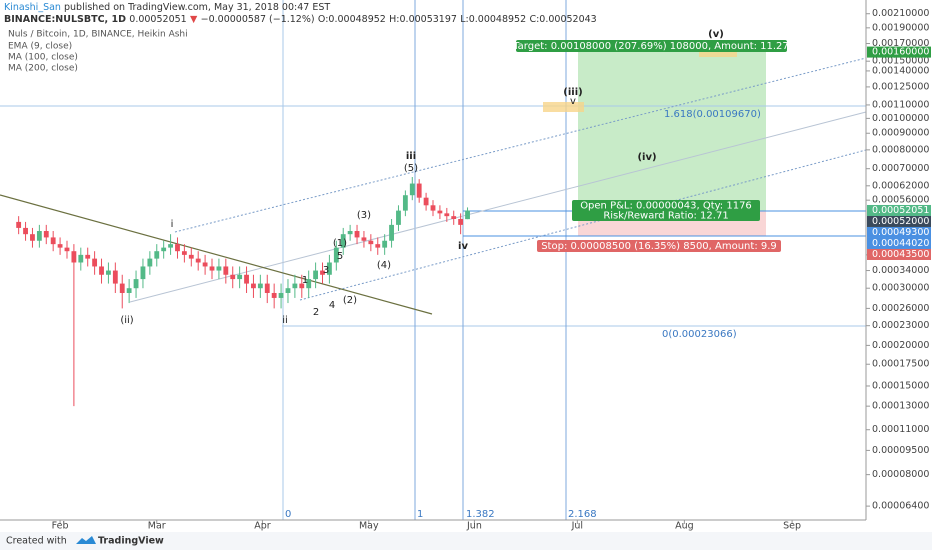 This screenshot has height=550, width=932. Describe the element at coordinates (285, 320) in the screenshot. I see `wave-label: ii` at that location.